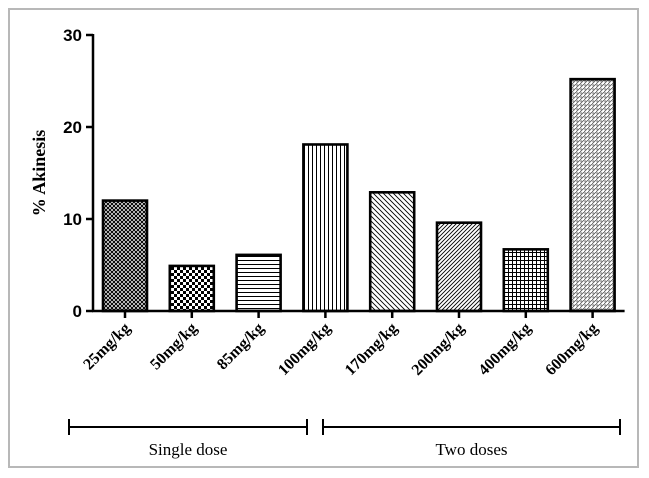  Describe the element at coordinates (438, 349) in the screenshot. I see `x-tick-label: 200mg/kg` at that location.